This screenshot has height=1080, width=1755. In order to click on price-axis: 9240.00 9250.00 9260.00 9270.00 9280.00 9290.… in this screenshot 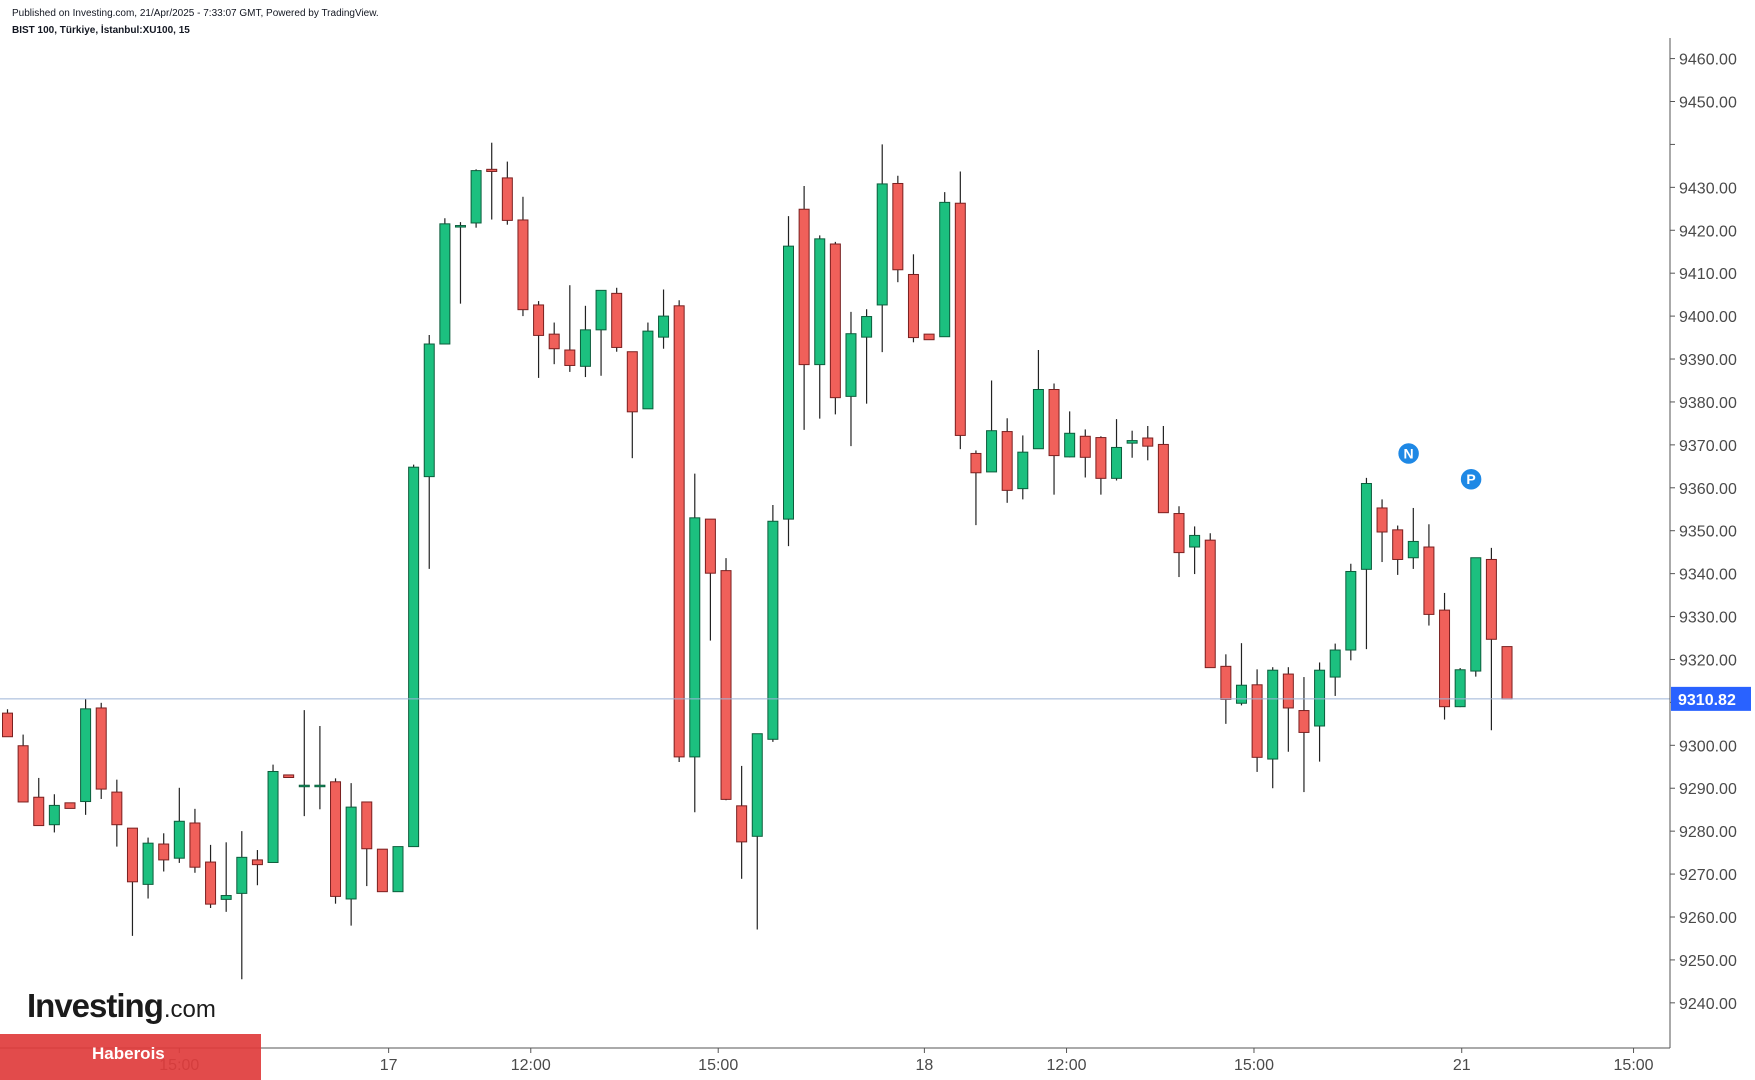, I will do `click(1703, 532)`.